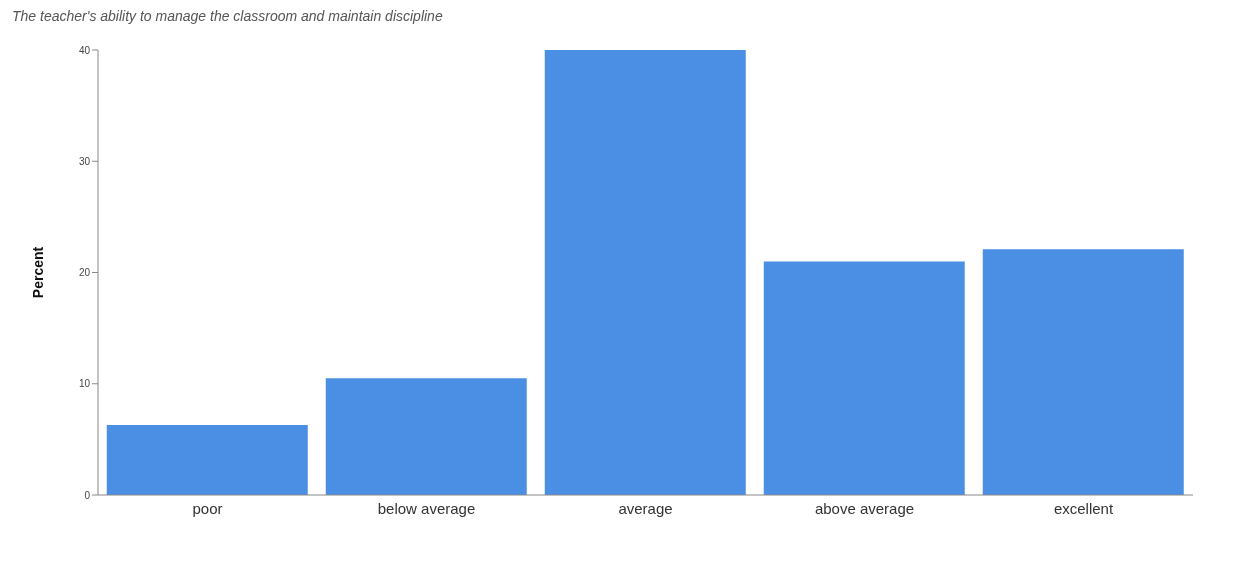 This screenshot has height=565, width=1241. Describe the element at coordinates (84, 50) in the screenshot. I see `y-tick-label: 40` at that location.